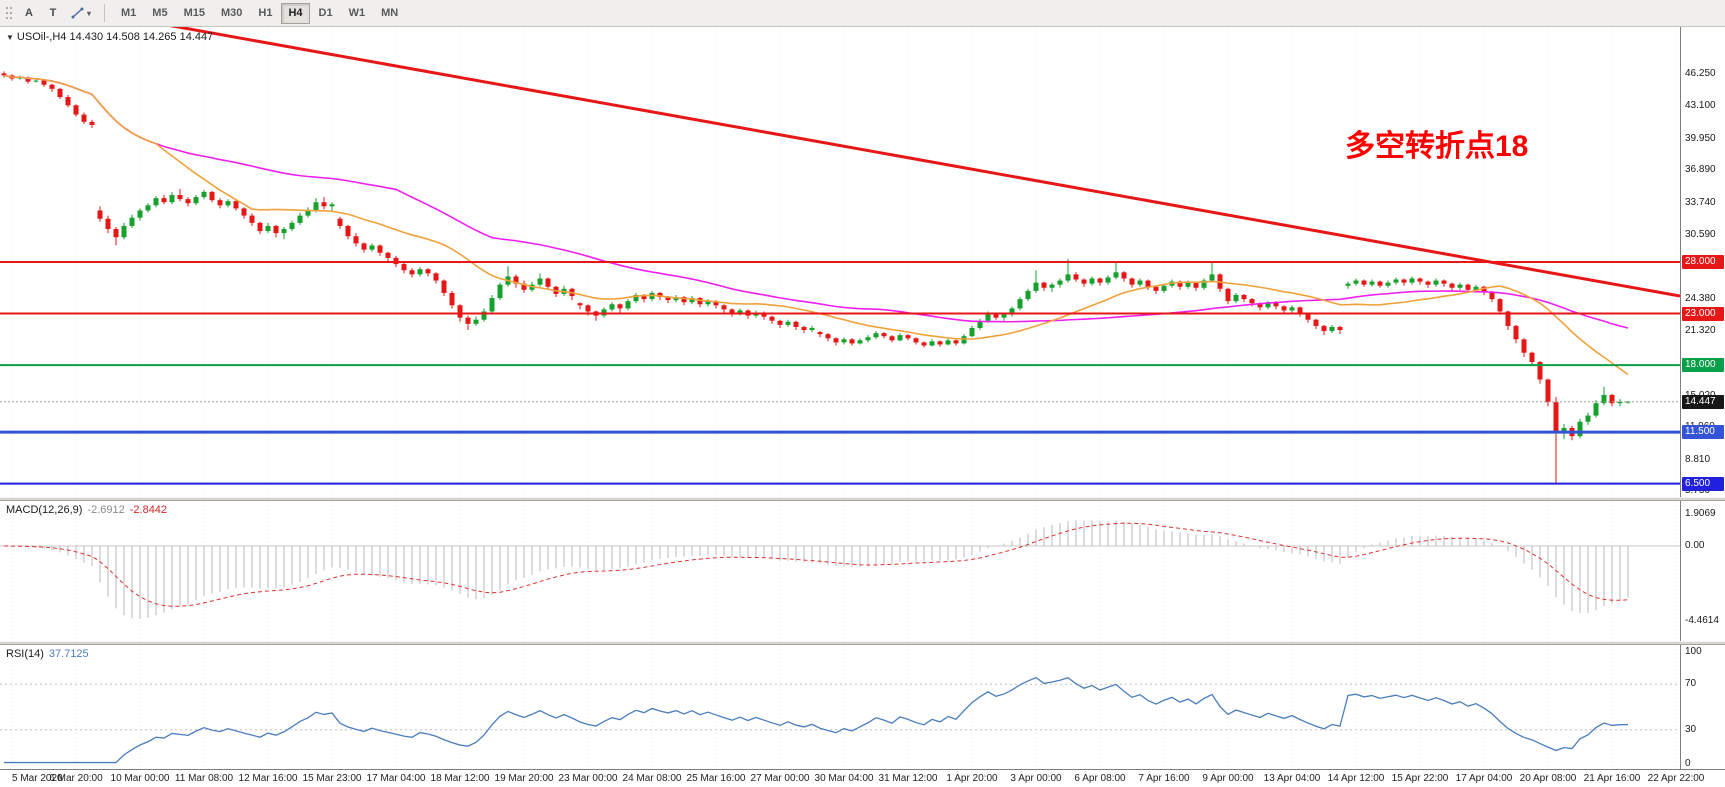  Describe the element at coordinates (115, 37) in the screenshot. I see `symbol-ohlc-text: USOil-,H4 14.430 14.508 14.265 14.447` at that location.